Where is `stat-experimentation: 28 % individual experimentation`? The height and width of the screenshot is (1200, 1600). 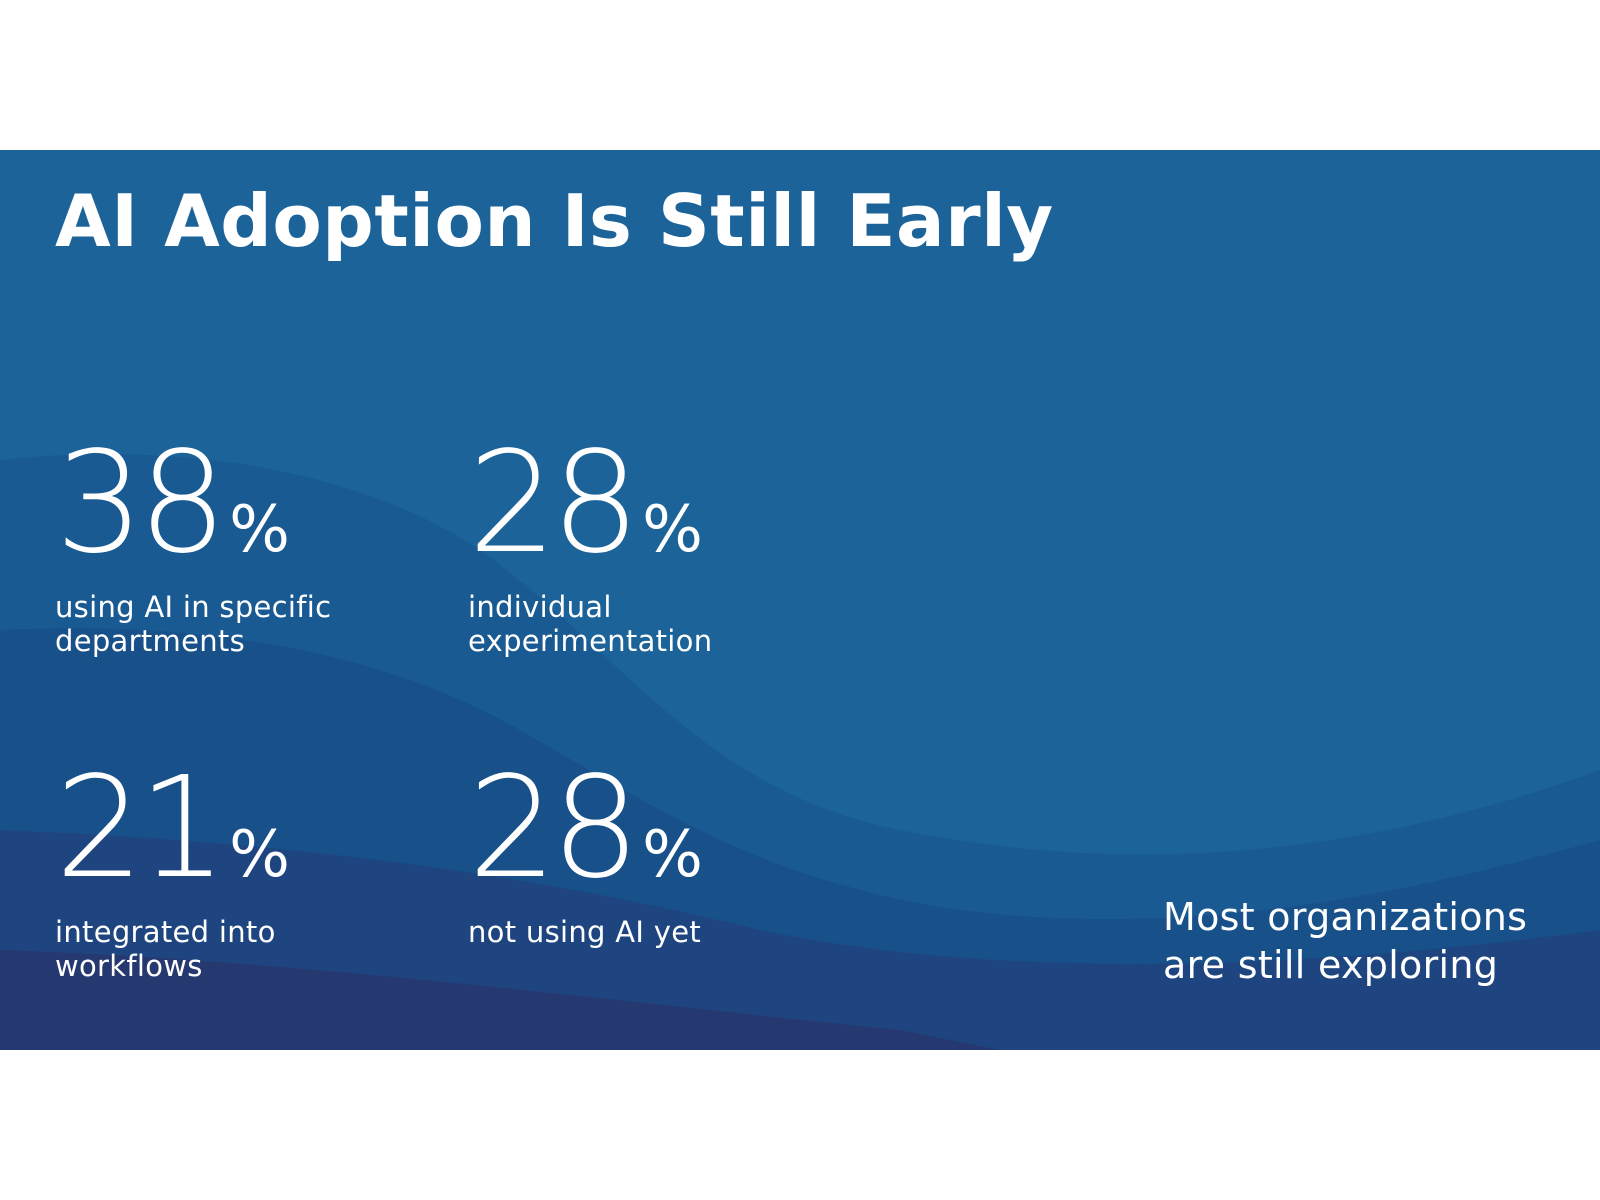 stat-experimentation: 28 % individual experimentation is located at coordinates (628, 540).